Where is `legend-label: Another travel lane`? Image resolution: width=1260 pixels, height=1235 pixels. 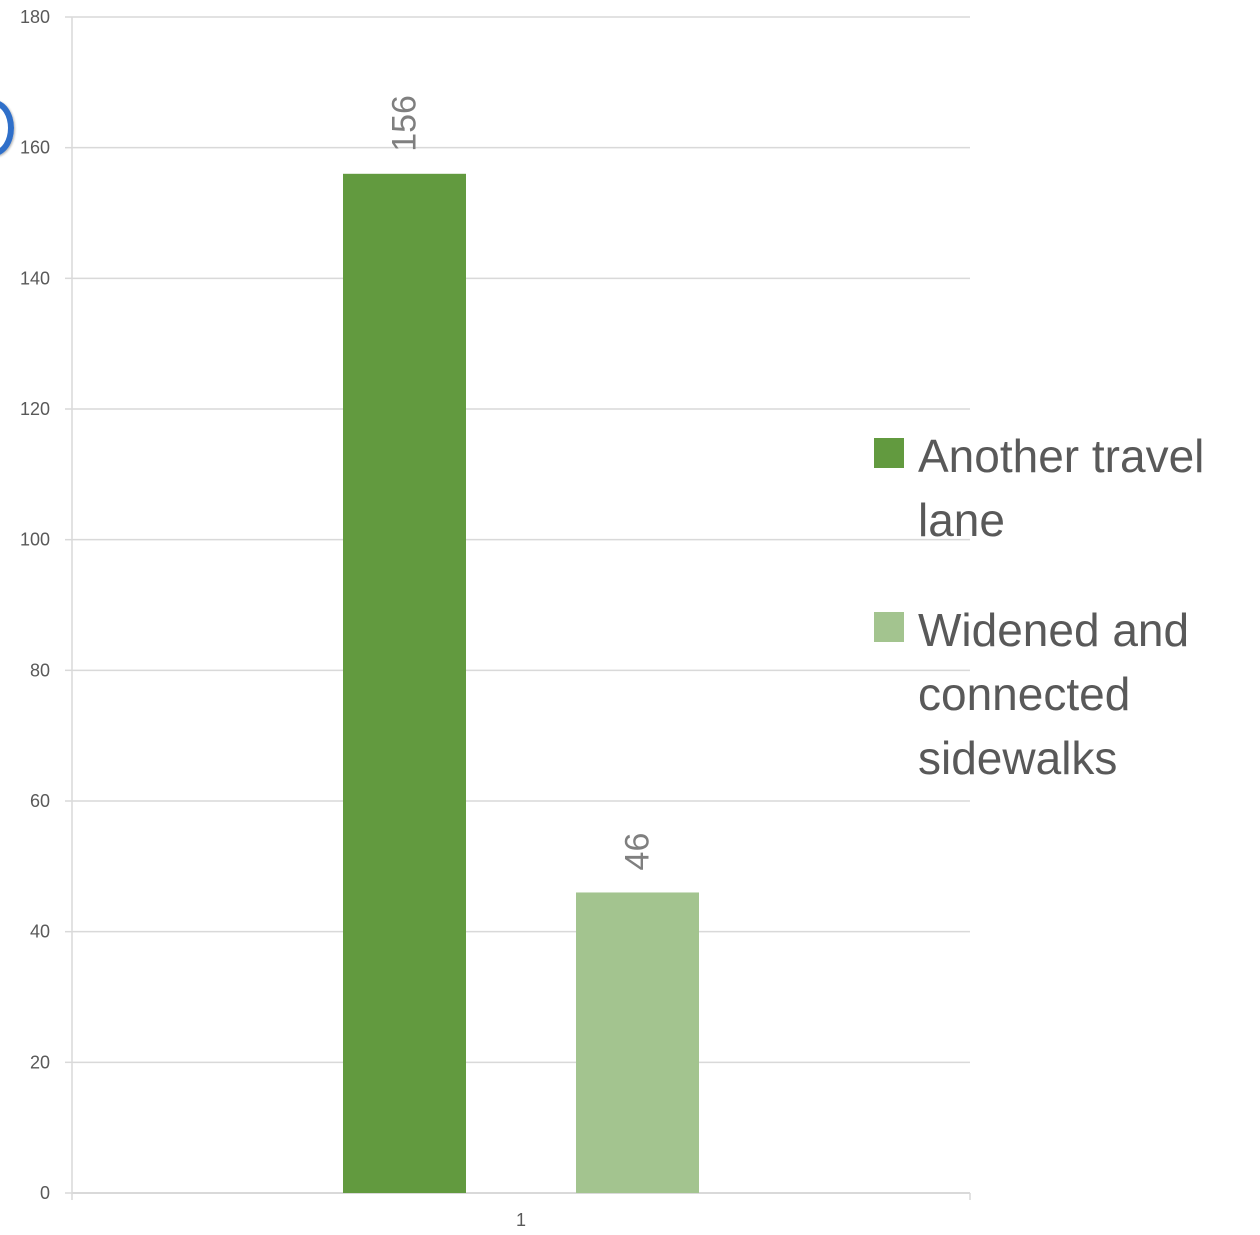 legend-label: Another travel lane is located at coordinates (1061, 488).